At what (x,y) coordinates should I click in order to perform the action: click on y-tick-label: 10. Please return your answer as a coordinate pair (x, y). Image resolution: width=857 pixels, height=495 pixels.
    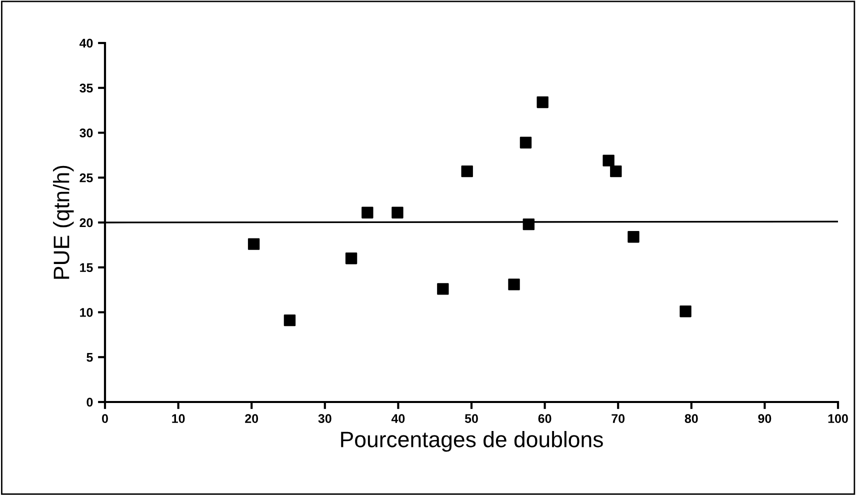
    Looking at the image, I should click on (86, 312).